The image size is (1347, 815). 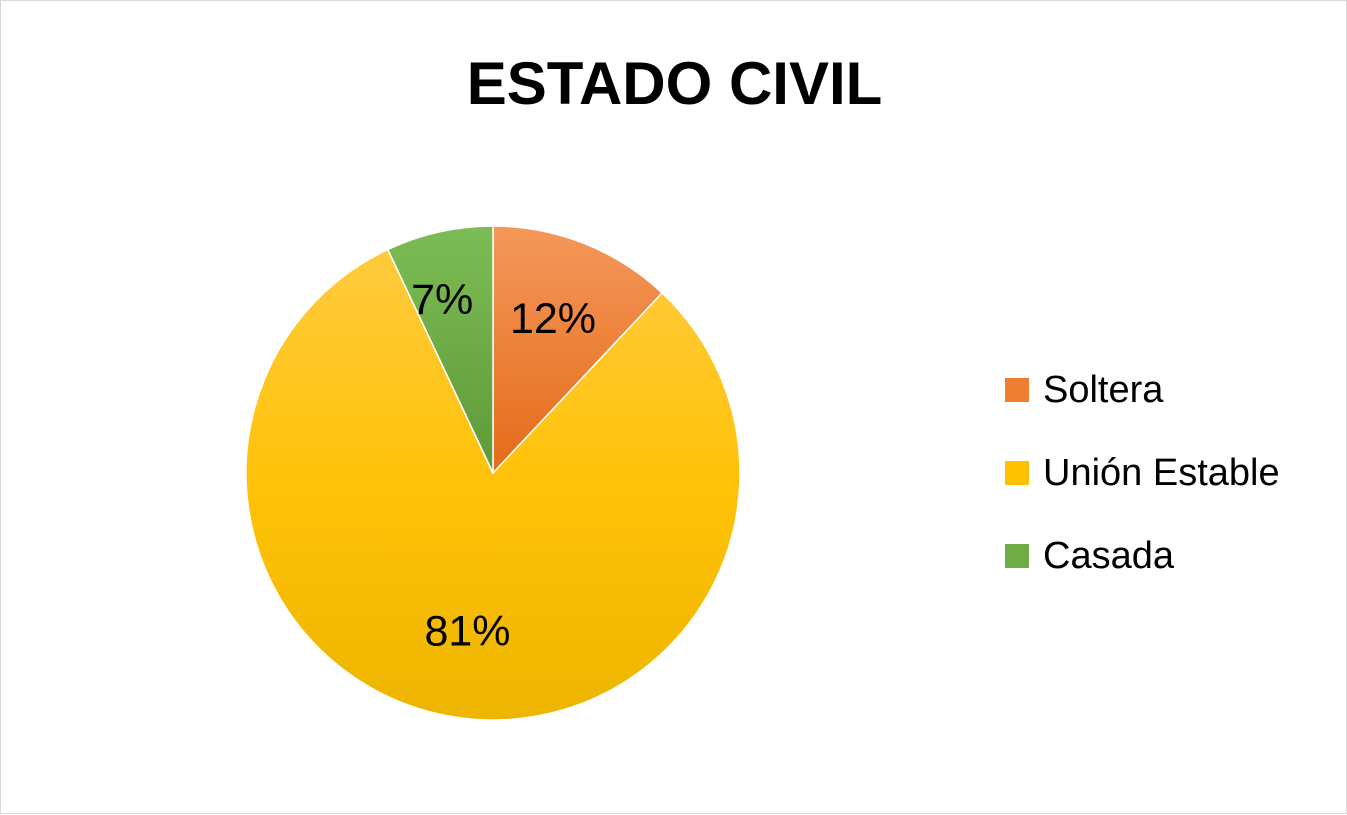 What do you see at coordinates (1017, 390) in the screenshot?
I see `legend-swatch-soltera` at bounding box center [1017, 390].